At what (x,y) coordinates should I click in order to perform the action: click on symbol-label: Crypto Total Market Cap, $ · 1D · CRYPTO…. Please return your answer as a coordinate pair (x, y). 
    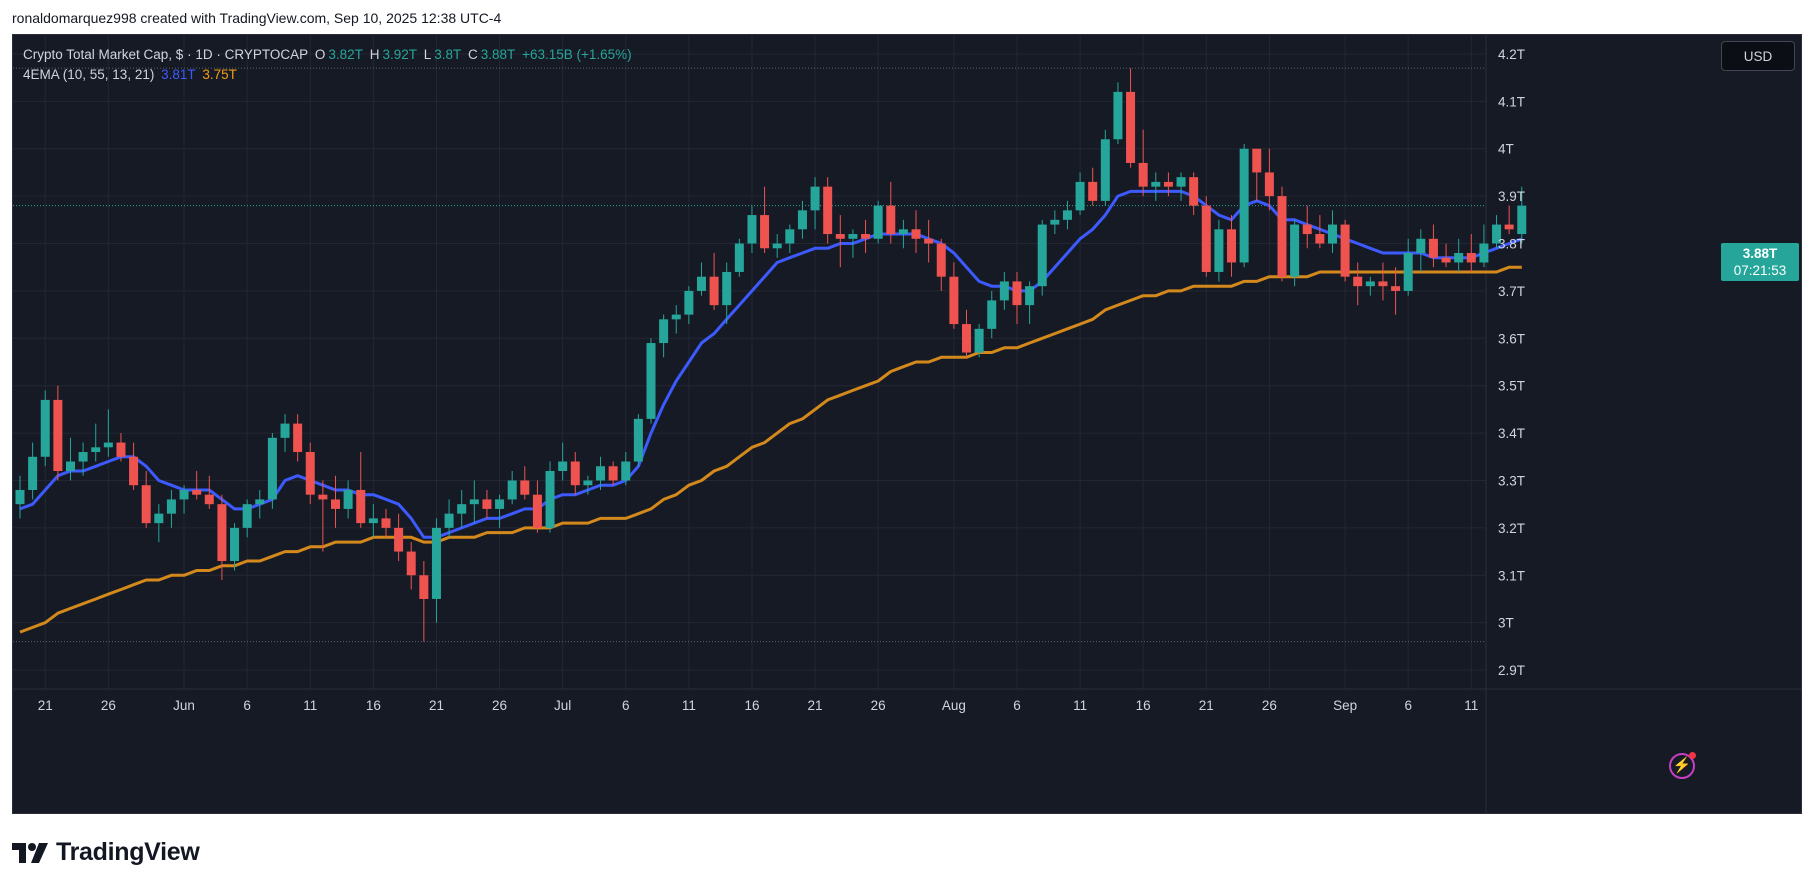
    Looking at the image, I should click on (166, 54).